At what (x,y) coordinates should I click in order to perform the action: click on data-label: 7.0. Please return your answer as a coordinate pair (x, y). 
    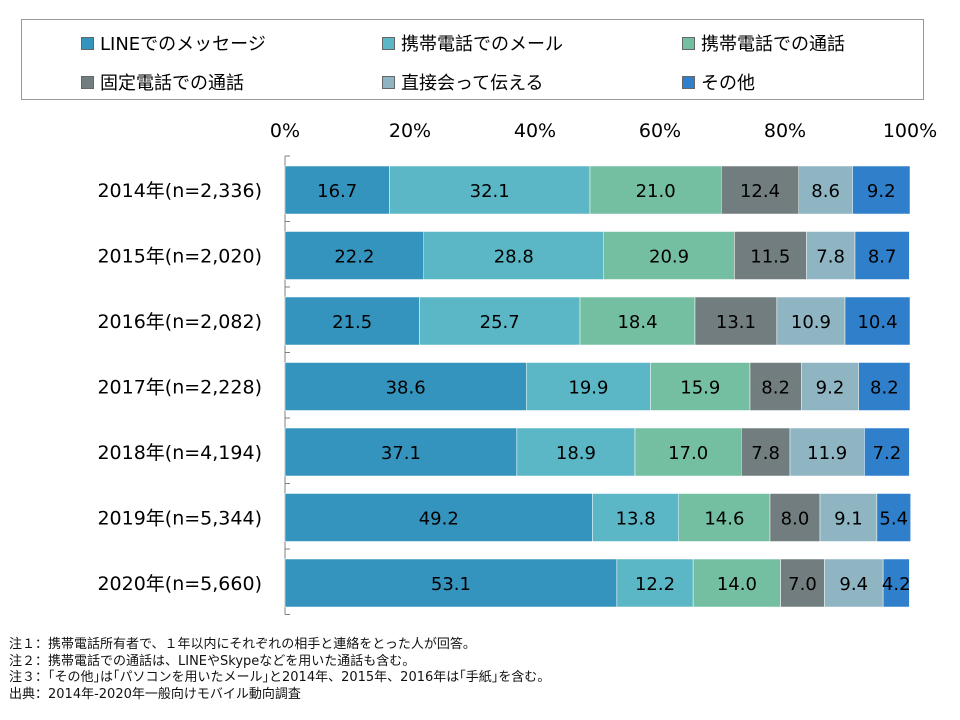
    Looking at the image, I should click on (802, 584).